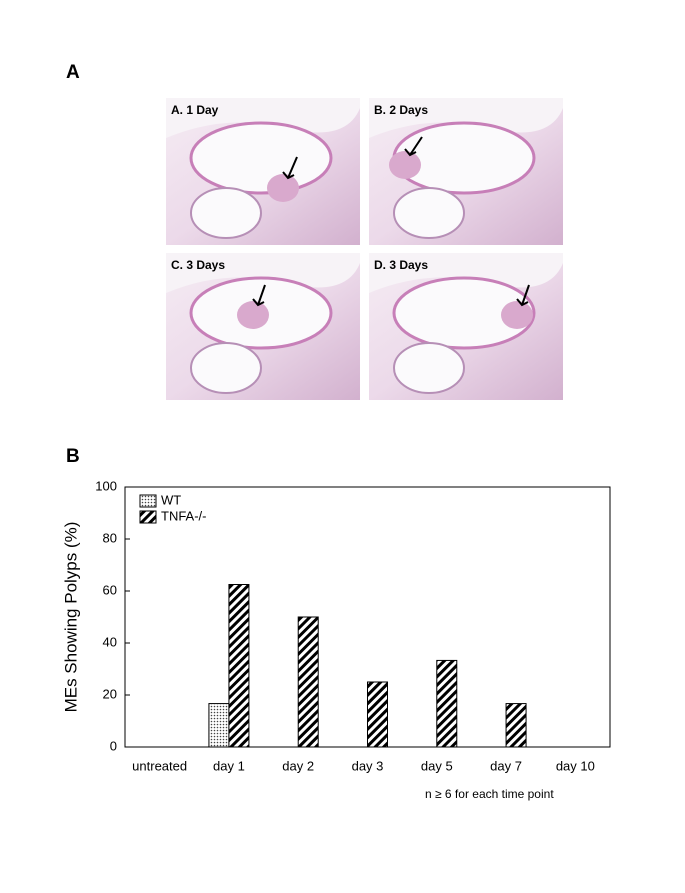 This screenshot has width=685, height=893. Describe the element at coordinates (110, 641) in the screenshot. I see `y-tick-label: 40` at that location.